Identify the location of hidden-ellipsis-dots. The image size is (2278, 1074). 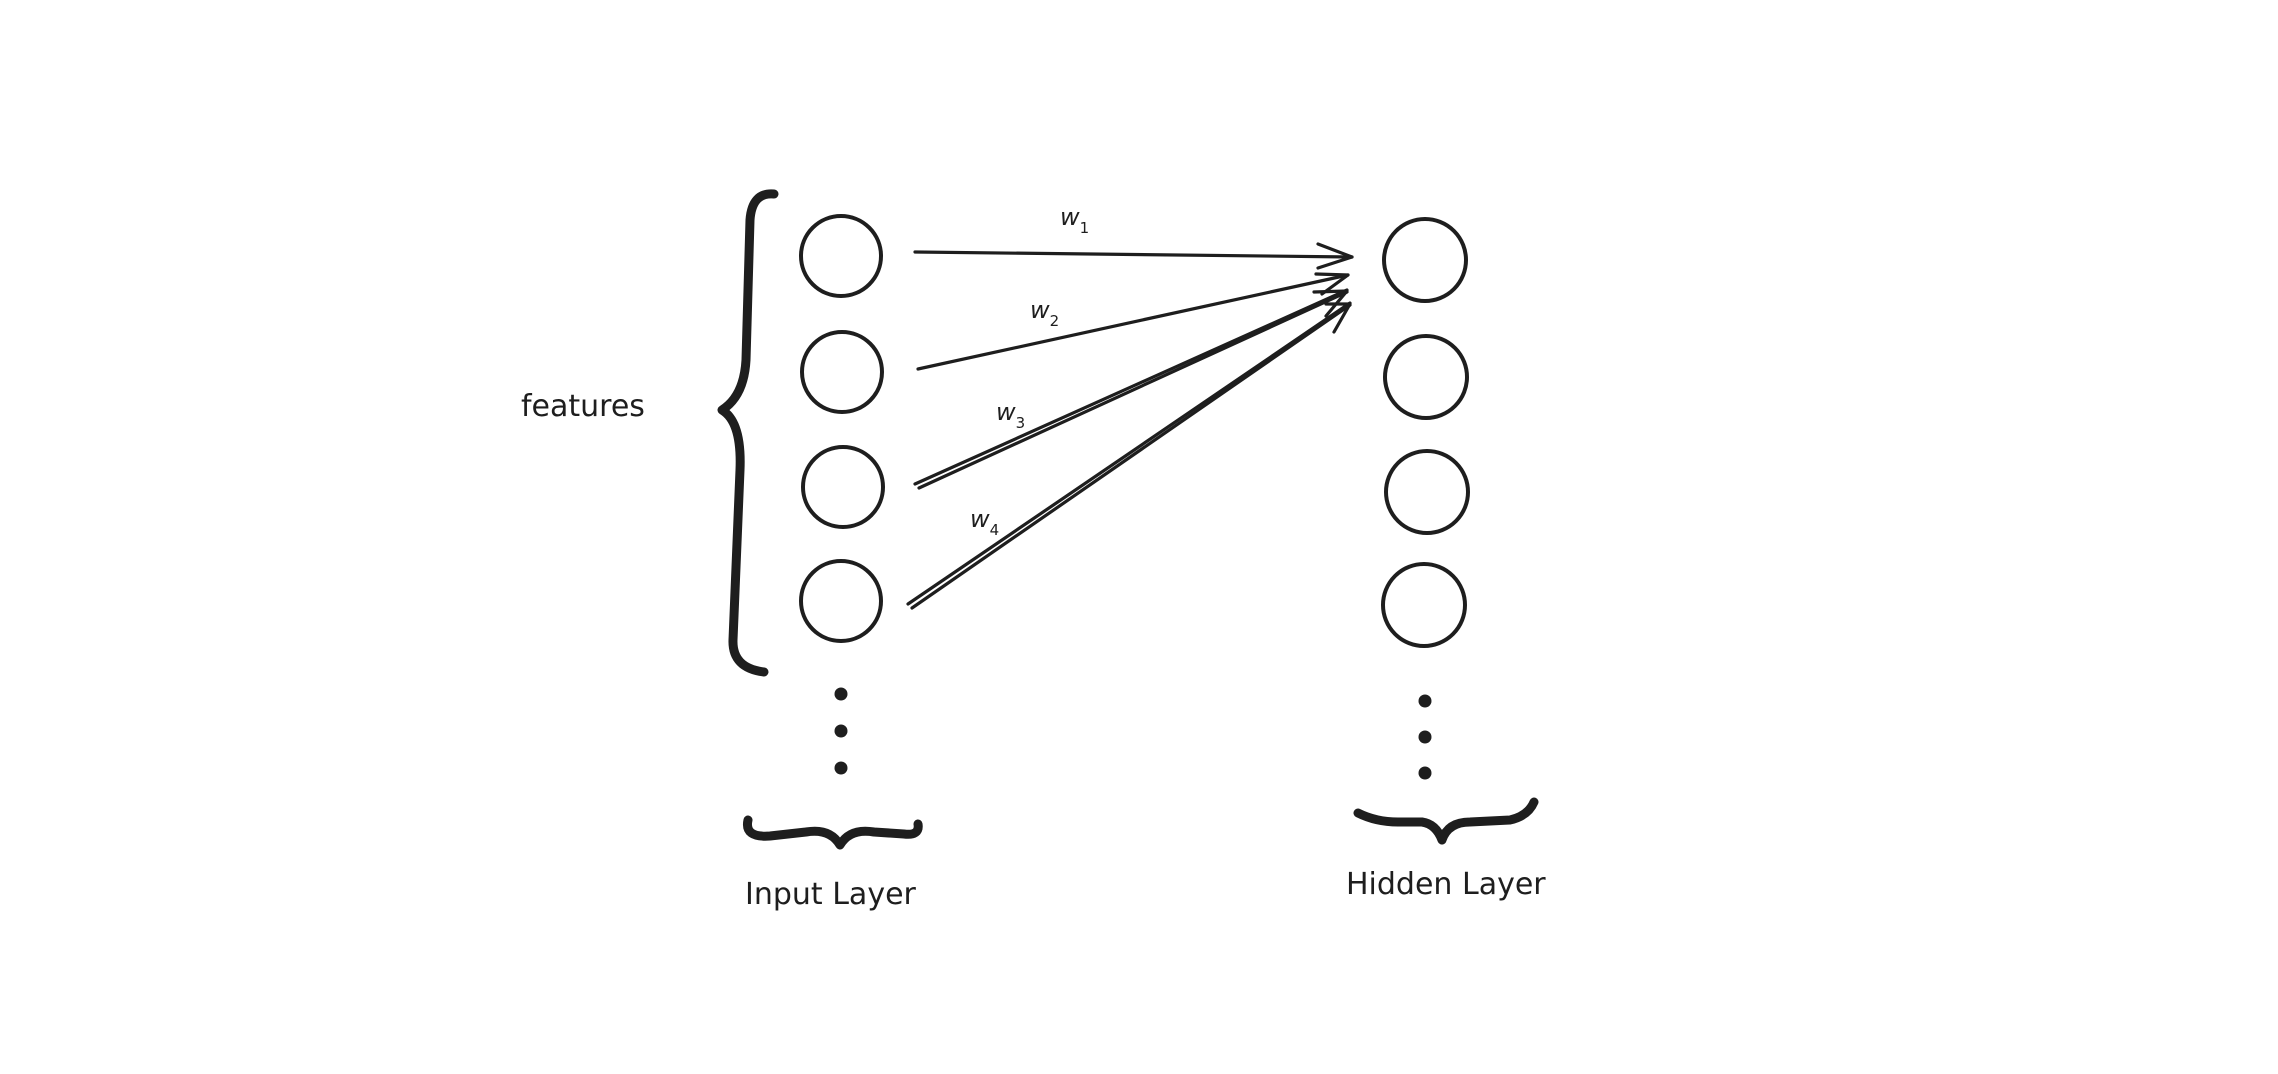
(1425, 737).